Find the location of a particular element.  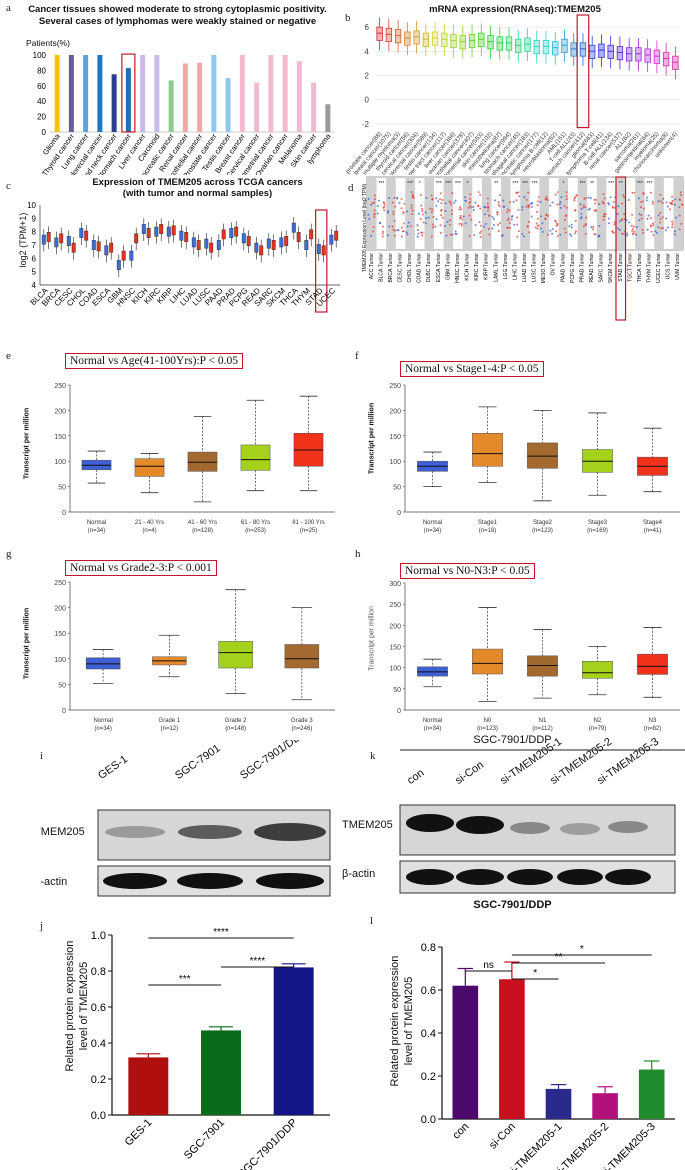

x-tick-label-e: Normal is located at coordinates (96, 523).